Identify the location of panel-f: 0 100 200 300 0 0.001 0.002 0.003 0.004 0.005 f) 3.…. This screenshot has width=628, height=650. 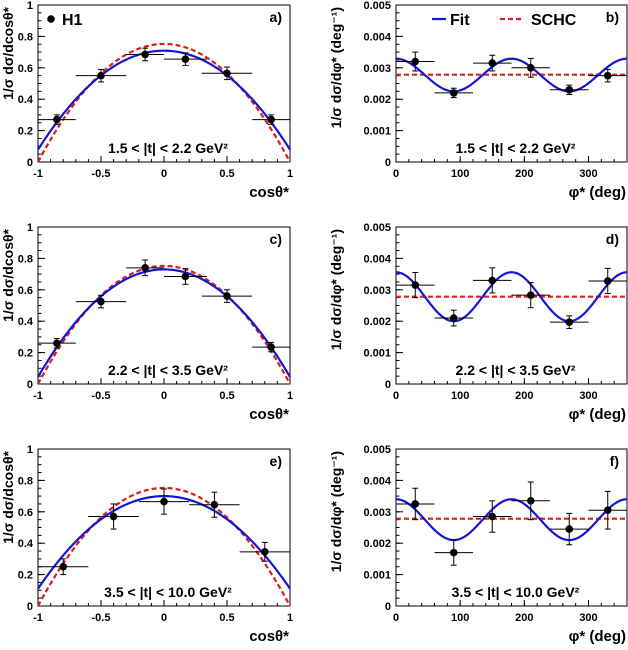
(478, 544).